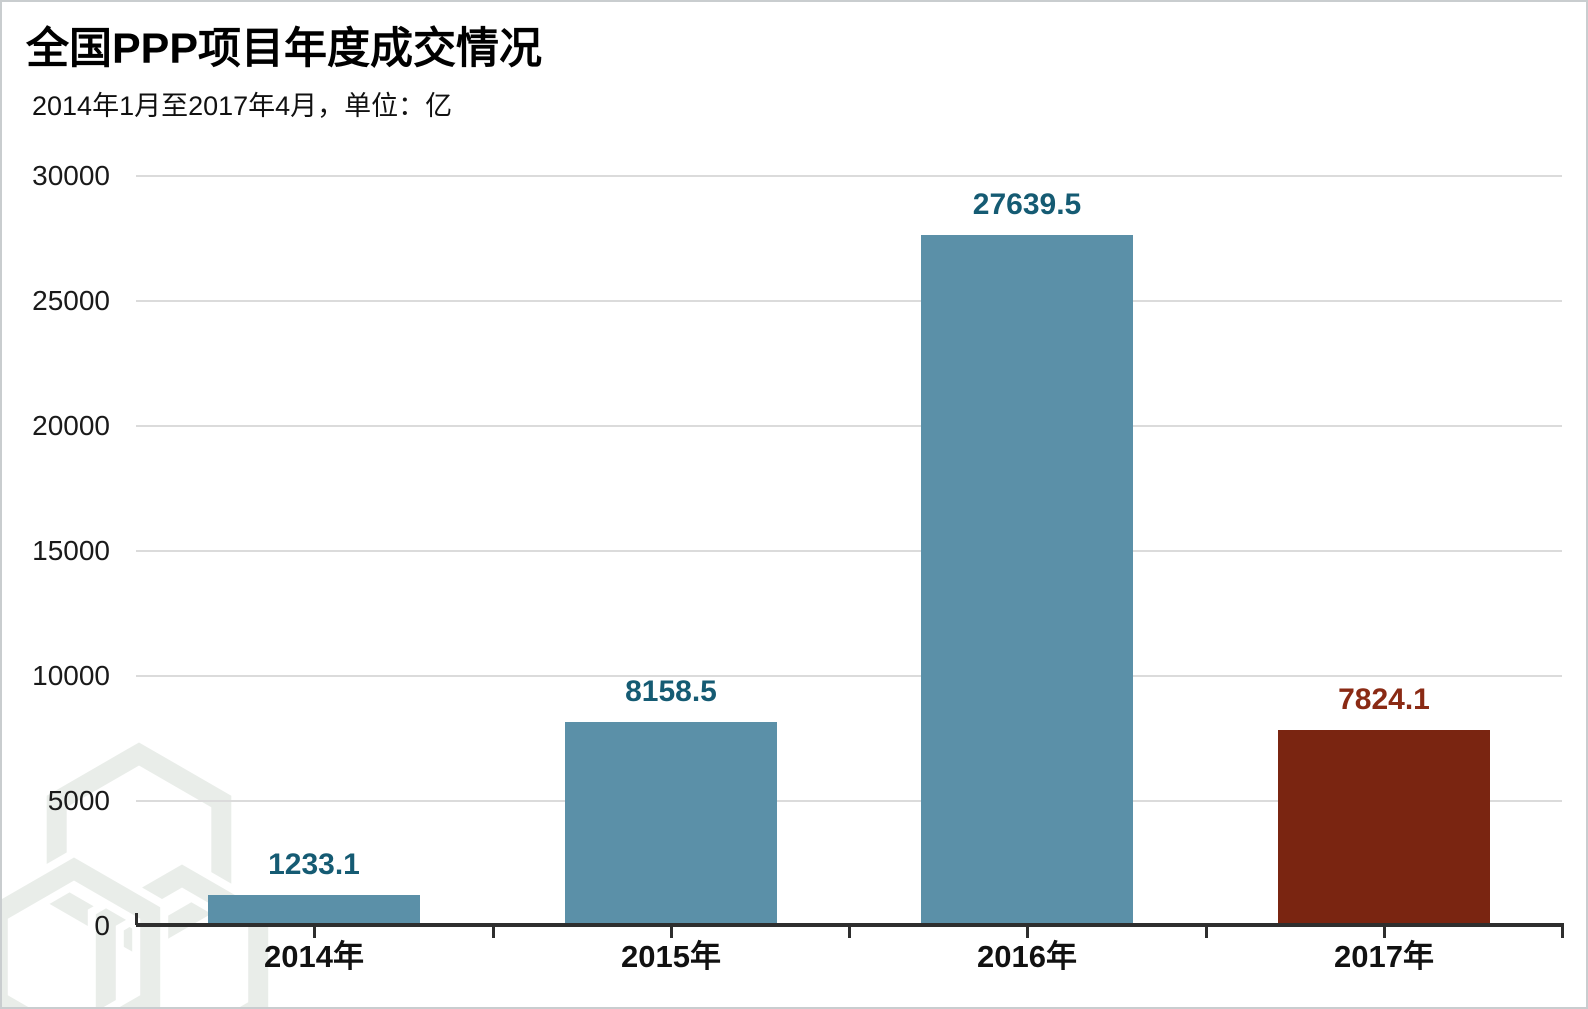 This screenshot has height=1009, width=1588. I want to click on bar-2016年, so click(1027, 580).